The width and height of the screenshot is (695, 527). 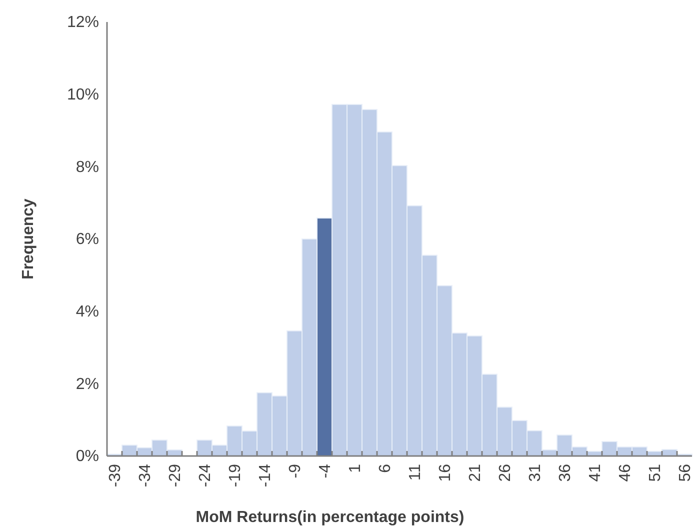 What do you see at coordinates (595, 473) in the screenshot?
I see `x-tick-label: 41` at bounding box center [595, 473].